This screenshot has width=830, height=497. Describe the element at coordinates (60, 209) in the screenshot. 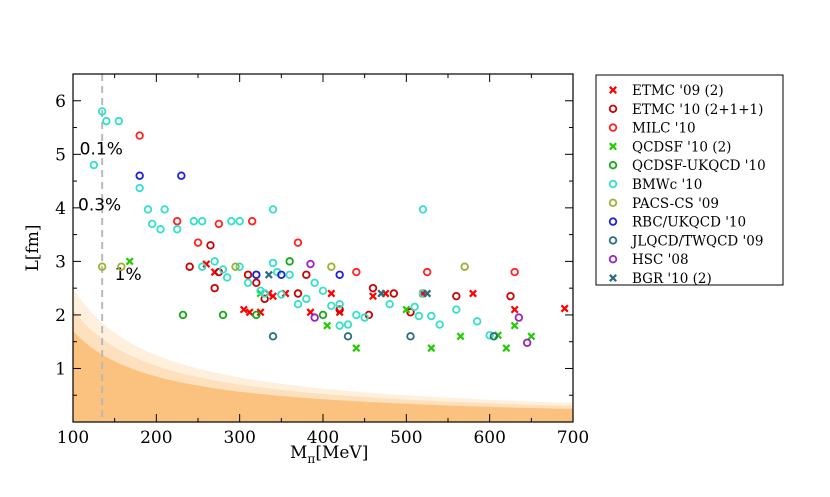

I see `y-tick-label: 4` at that location.